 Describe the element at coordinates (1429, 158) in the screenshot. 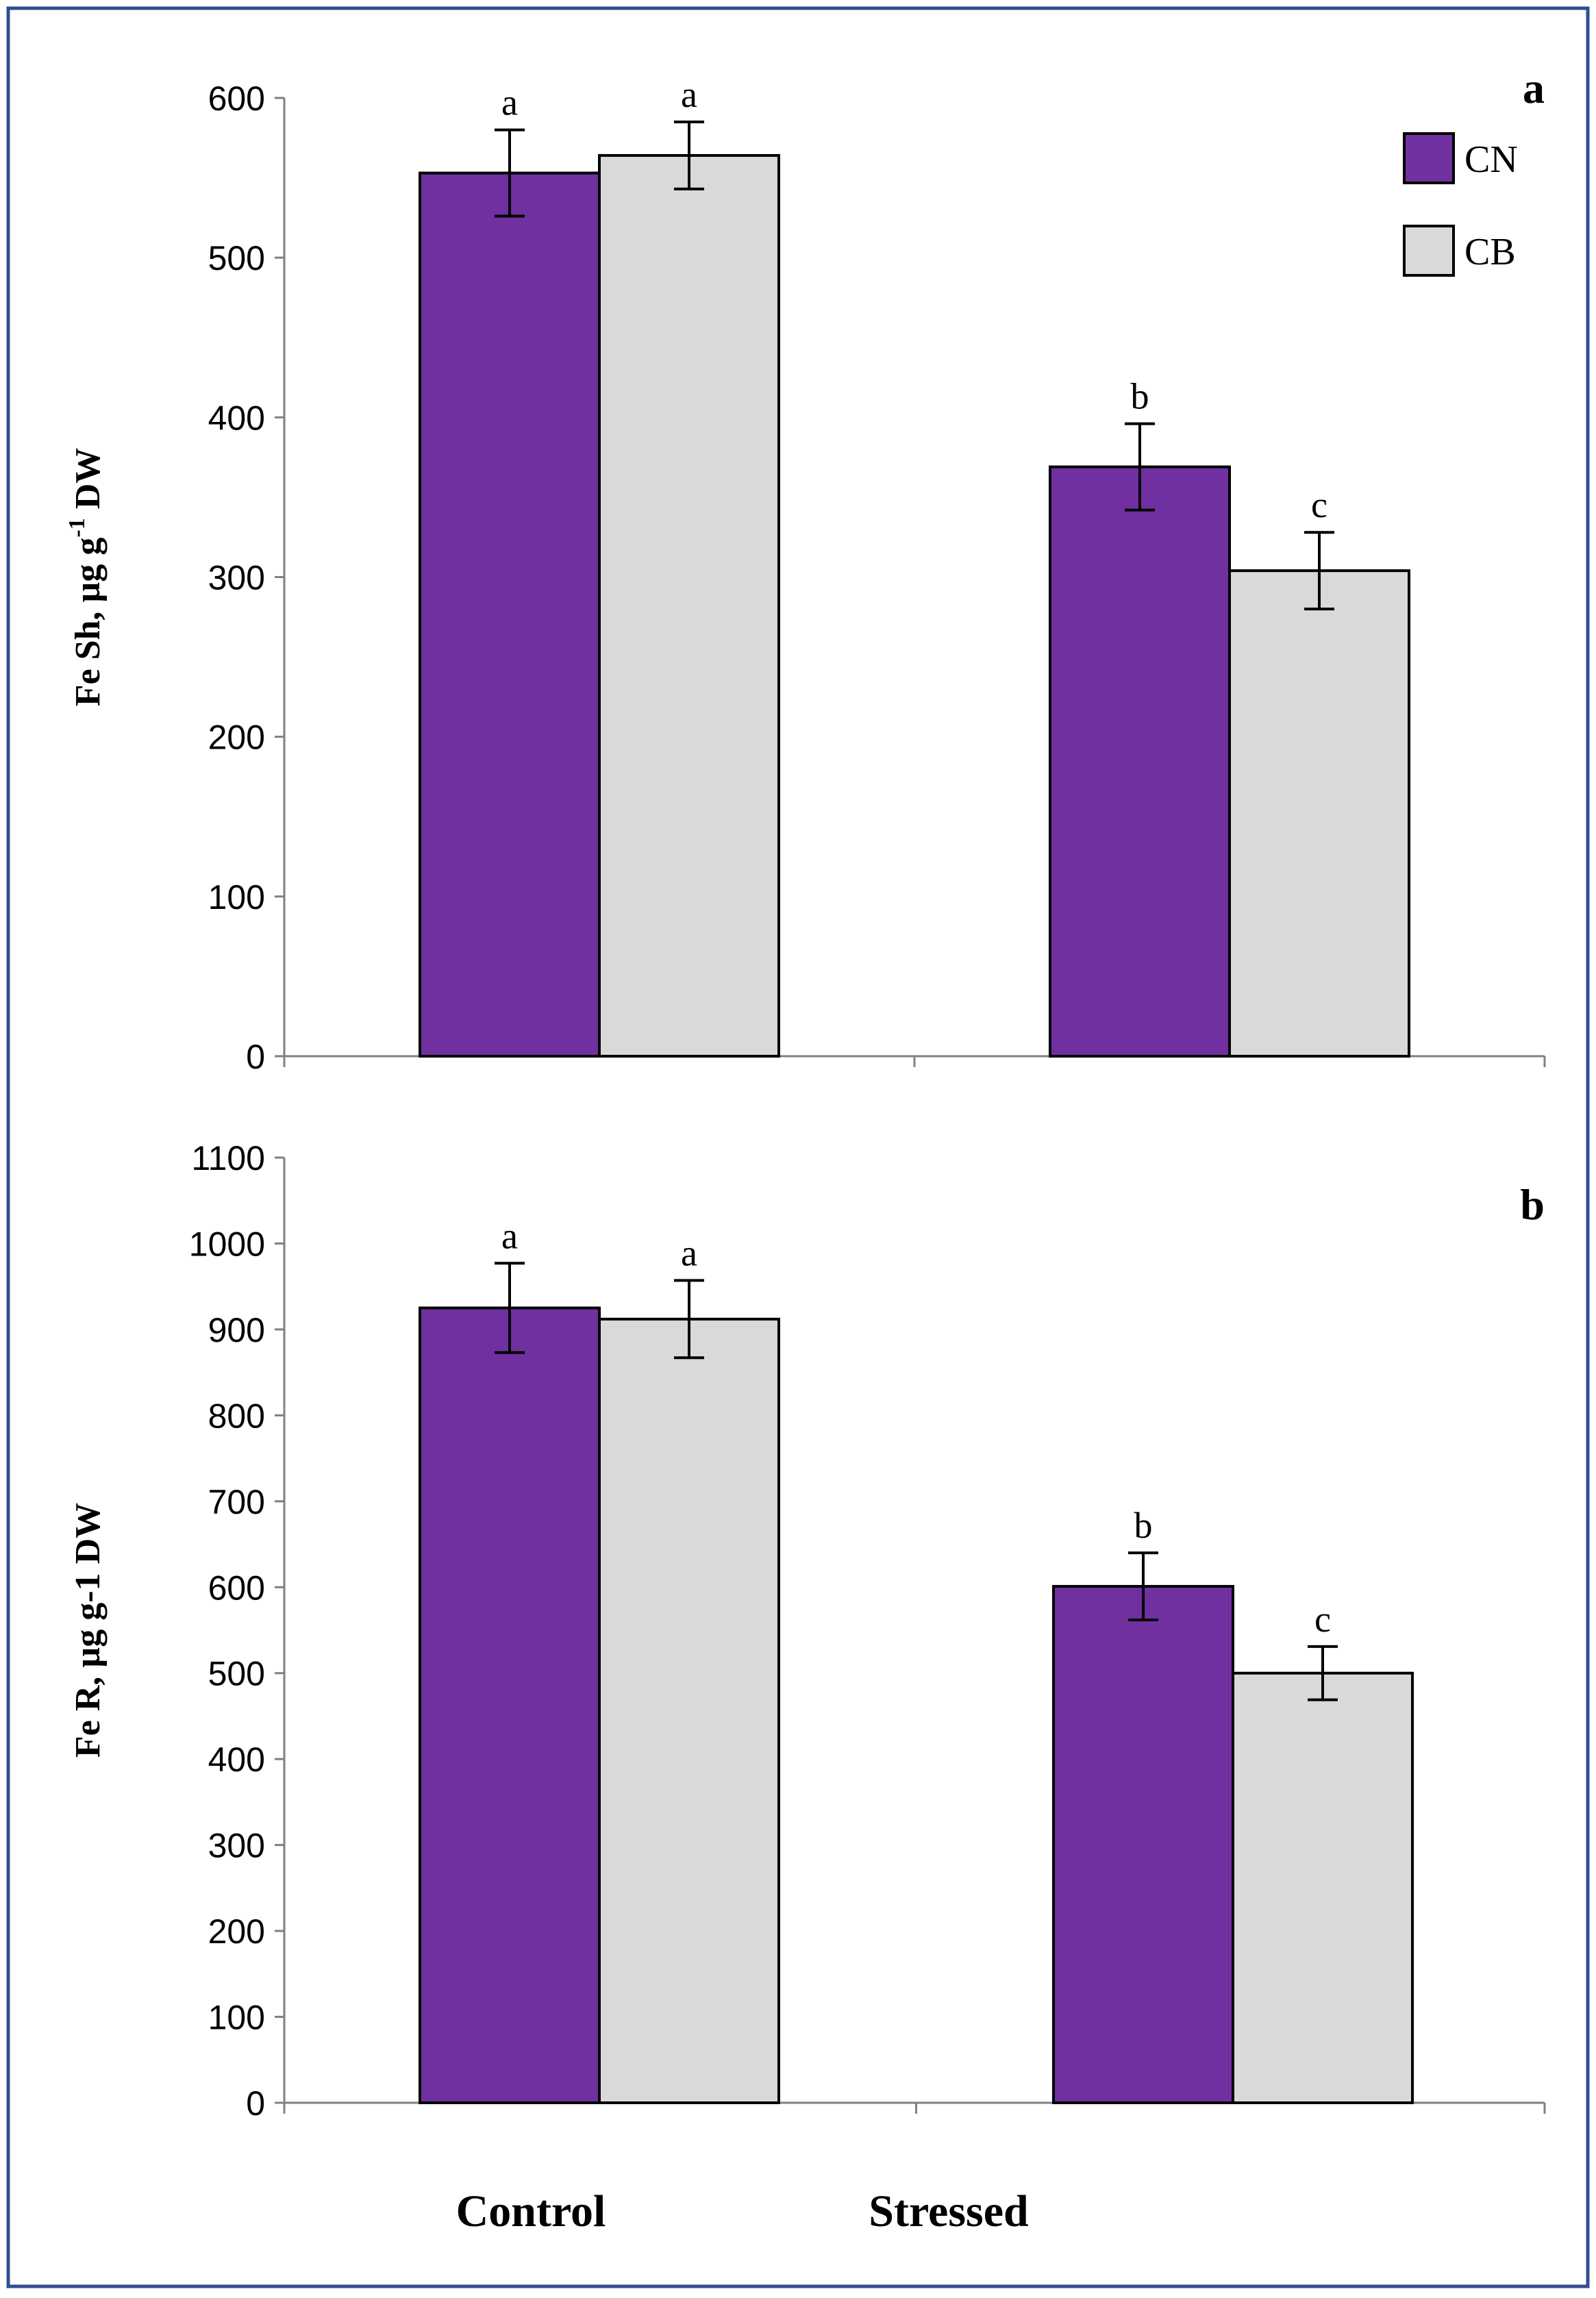

I see `legend-swatch-cn` at that location.